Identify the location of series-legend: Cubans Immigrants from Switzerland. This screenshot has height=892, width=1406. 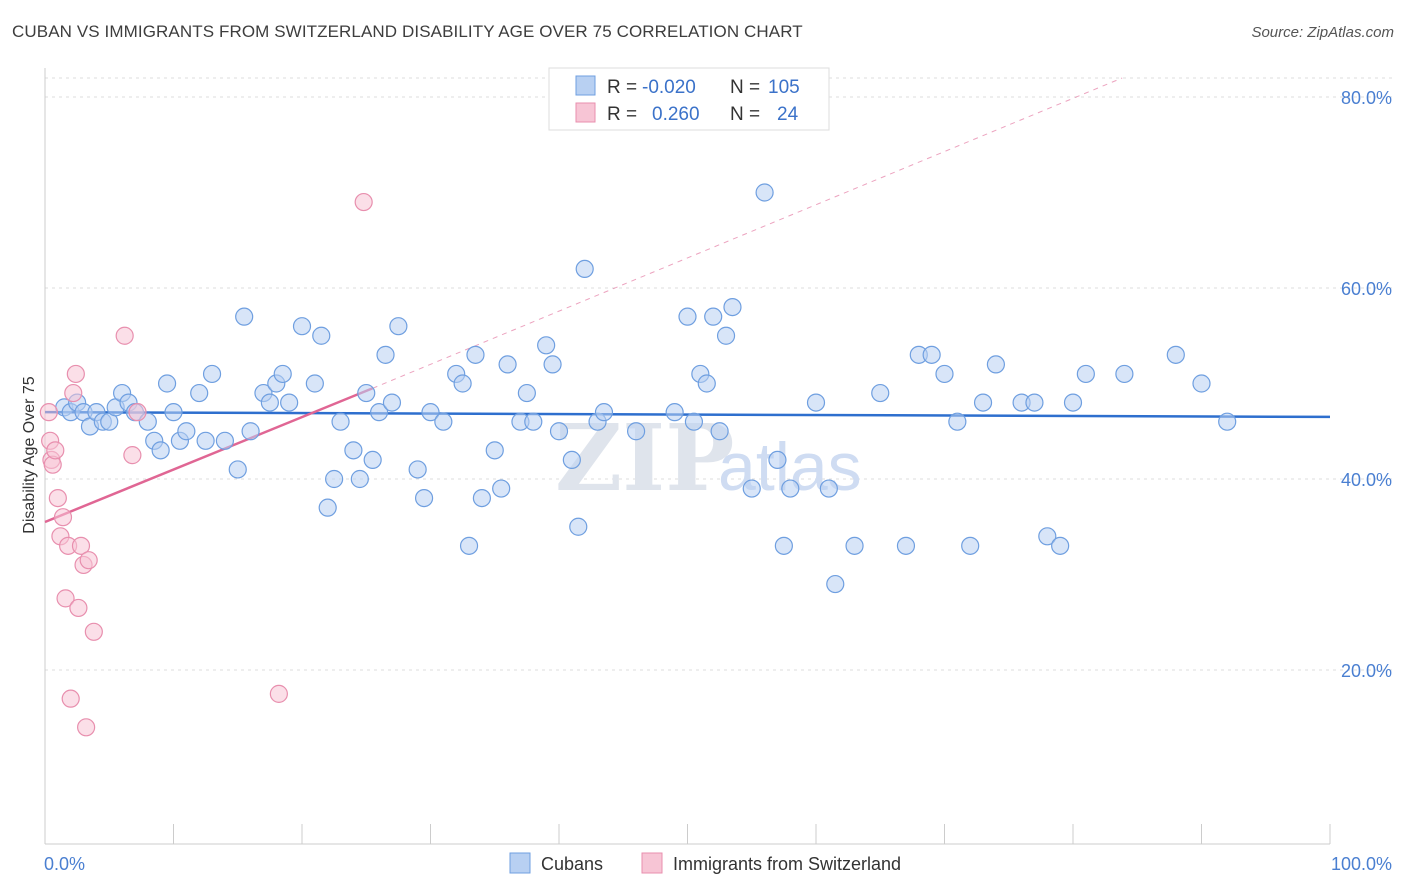
(705, 863).